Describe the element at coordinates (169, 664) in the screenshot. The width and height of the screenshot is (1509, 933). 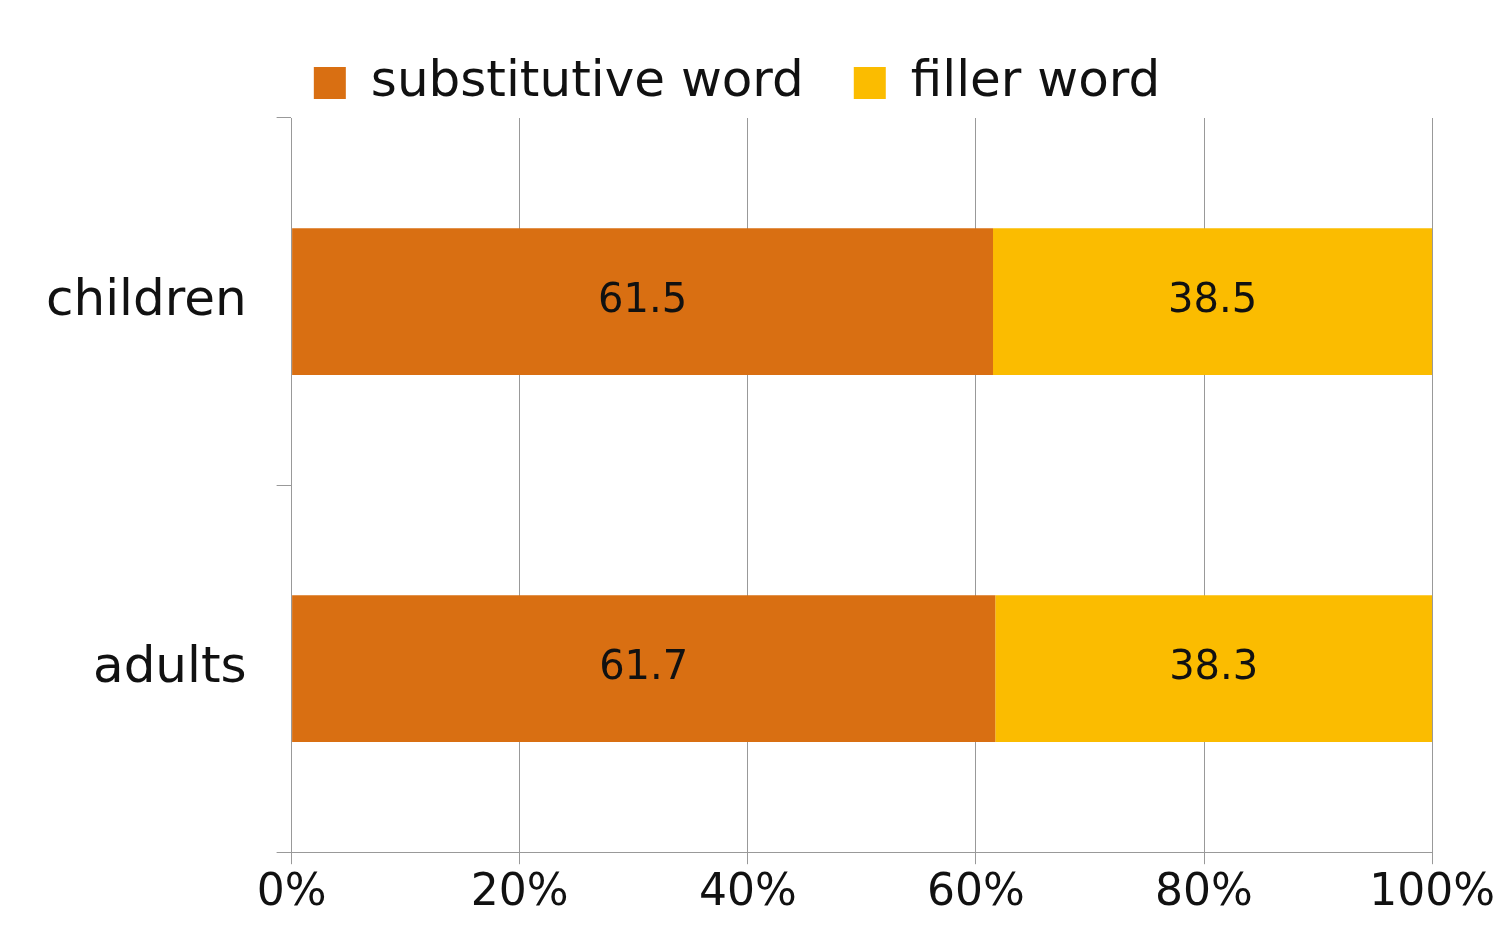
I see `y-tick-label: adults` at that location.